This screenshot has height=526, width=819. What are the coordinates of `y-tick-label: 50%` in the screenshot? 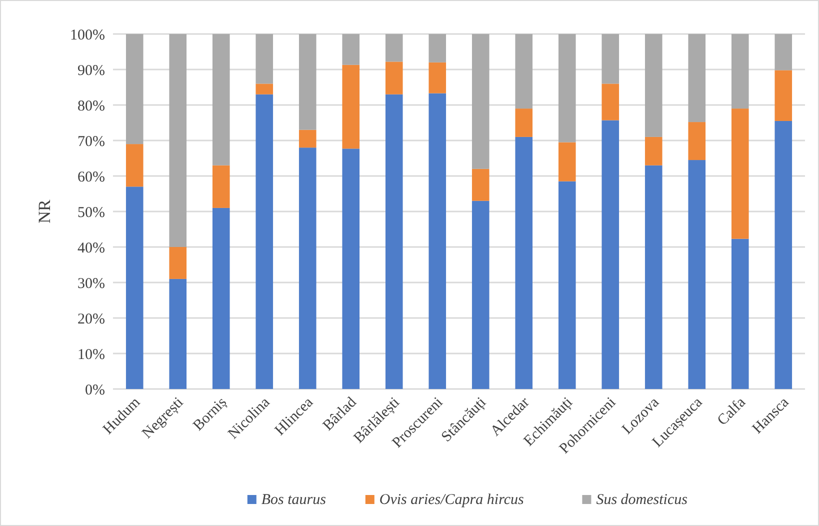 It's located at (91, 212).